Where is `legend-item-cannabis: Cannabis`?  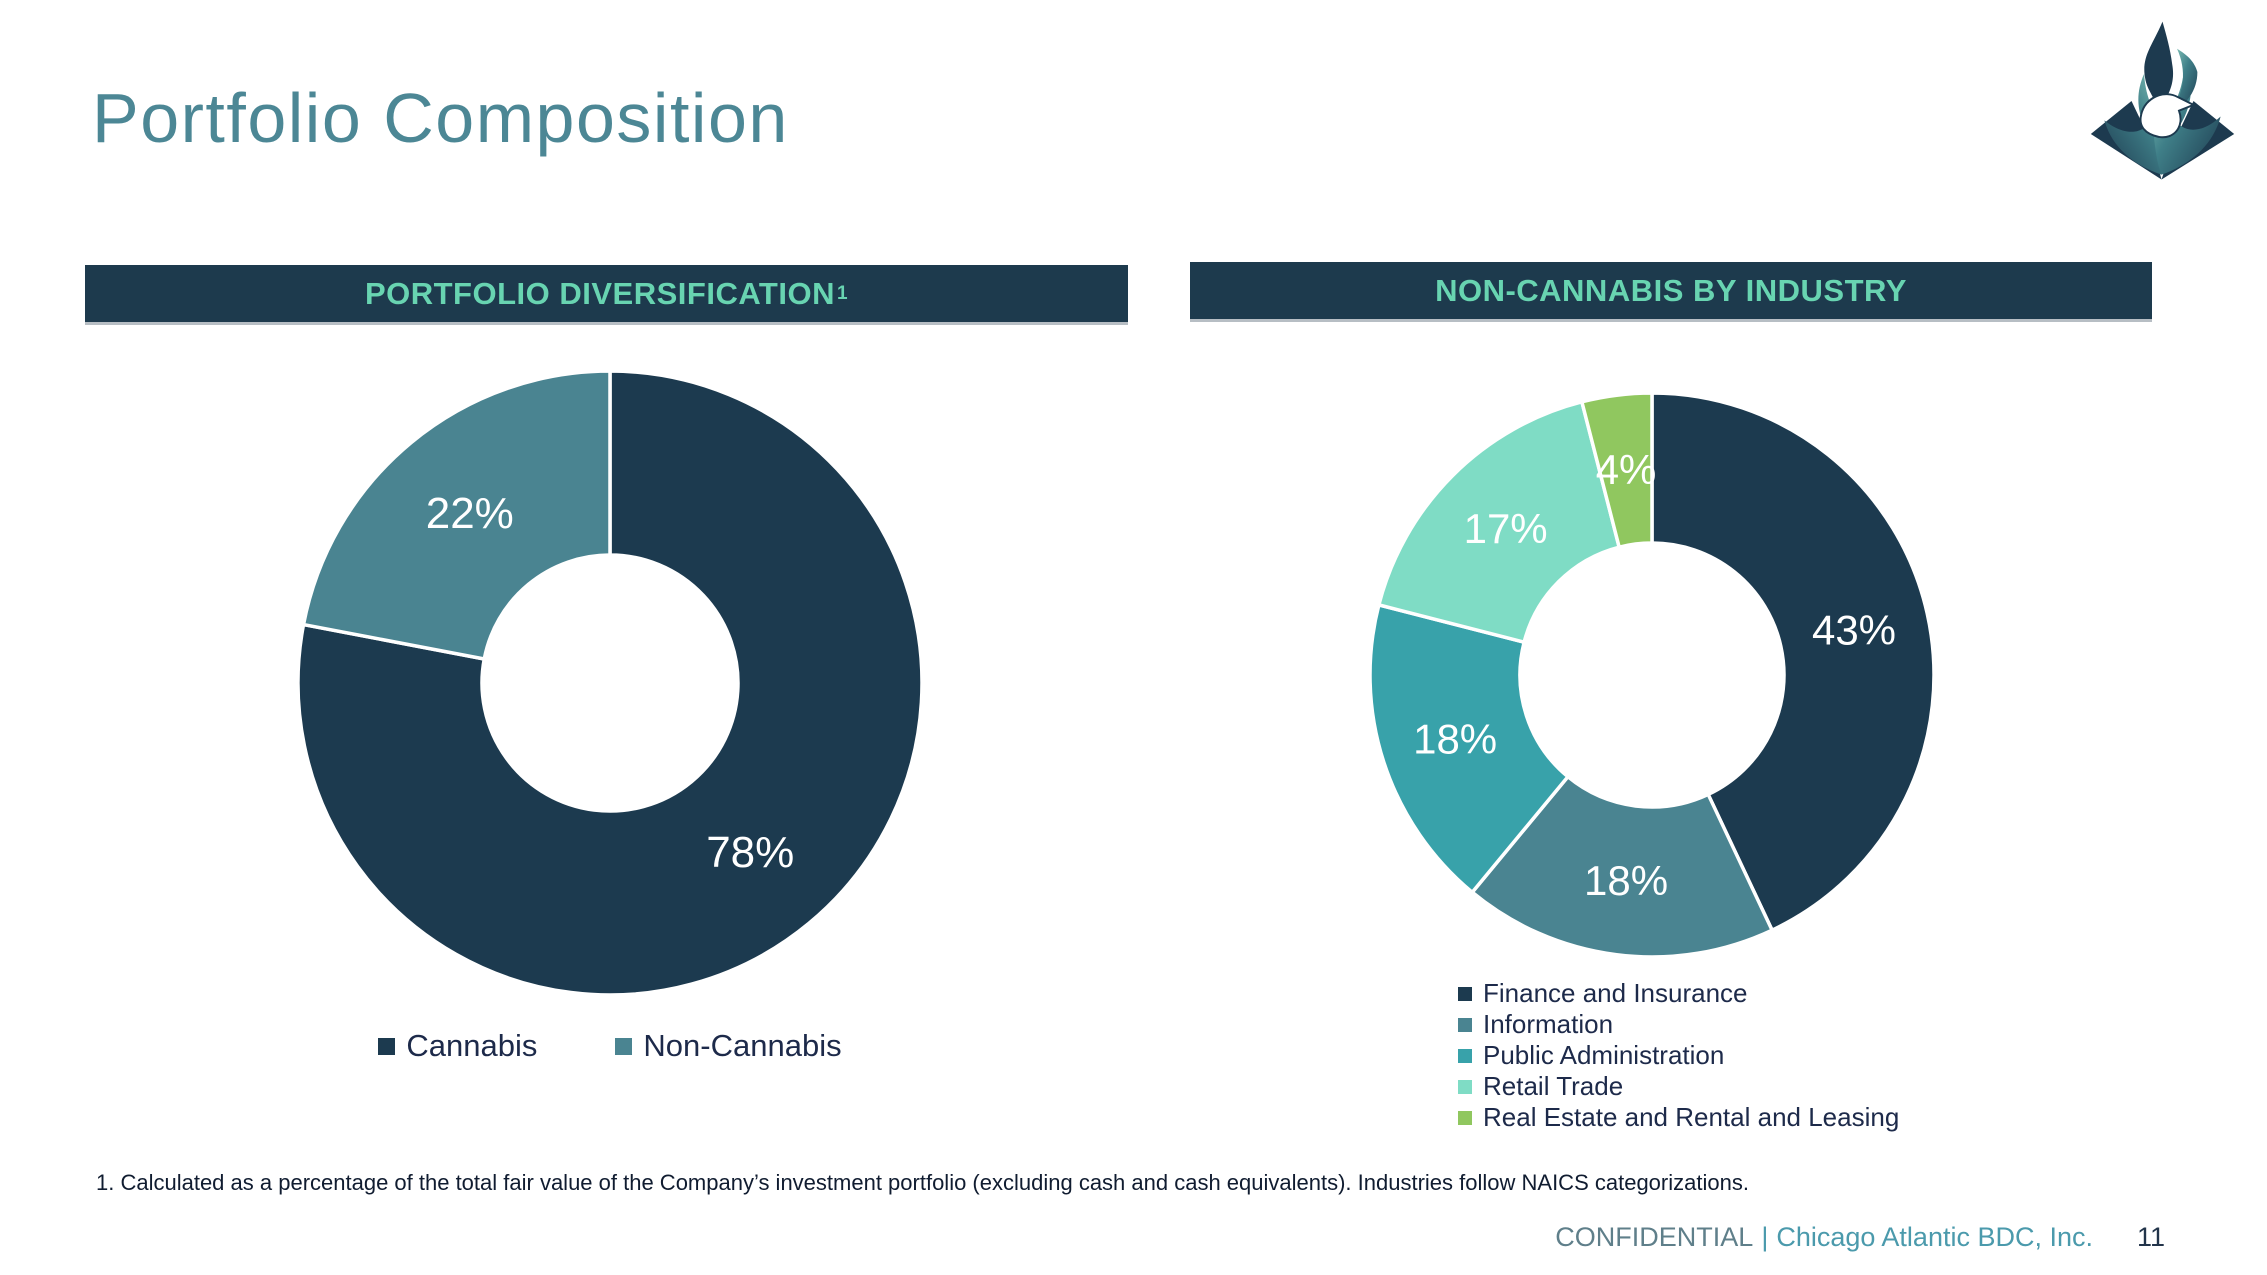 legend-item-cannabis: Cannabis is located at coordinates (457, 1046).